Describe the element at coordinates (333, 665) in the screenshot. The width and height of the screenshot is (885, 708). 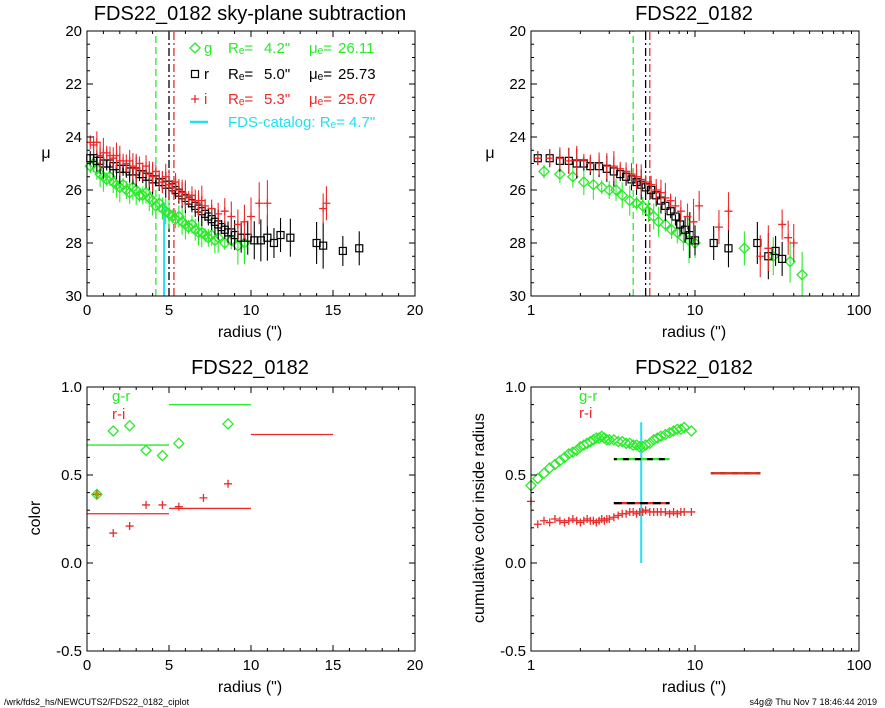
I see `x-tick-label: 15` at that location.